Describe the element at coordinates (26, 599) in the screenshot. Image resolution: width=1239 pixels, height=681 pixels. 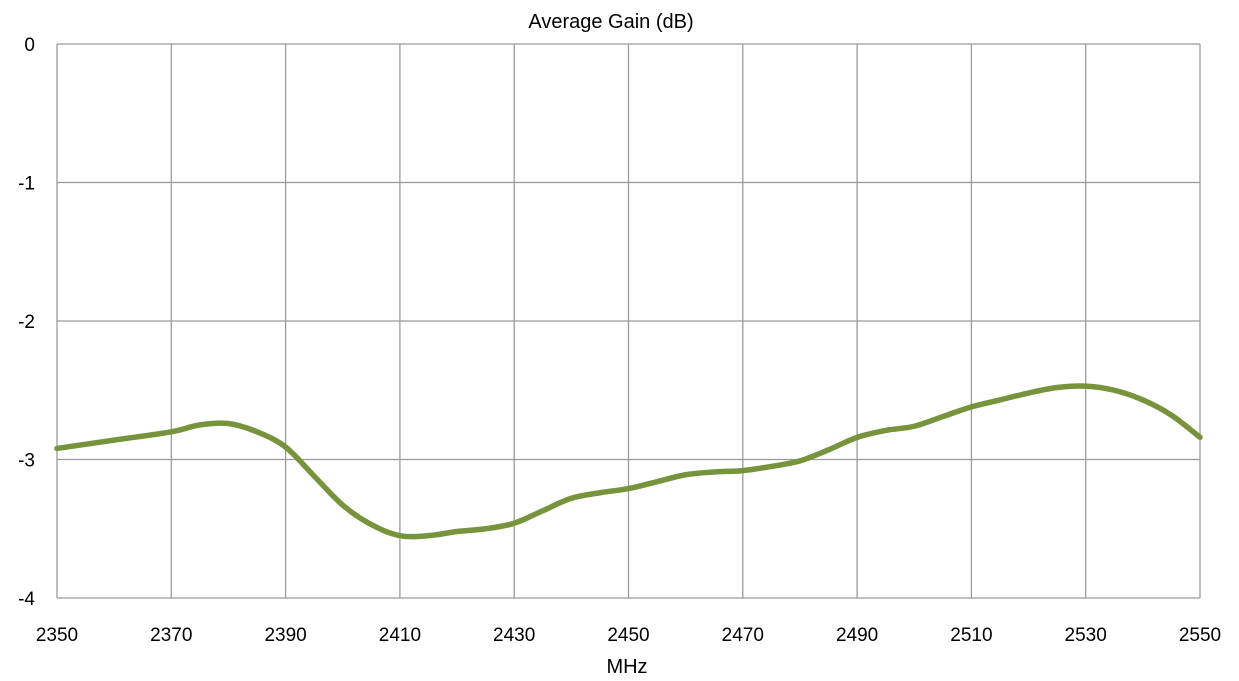
I see `y-tick-label: -4` at that location.